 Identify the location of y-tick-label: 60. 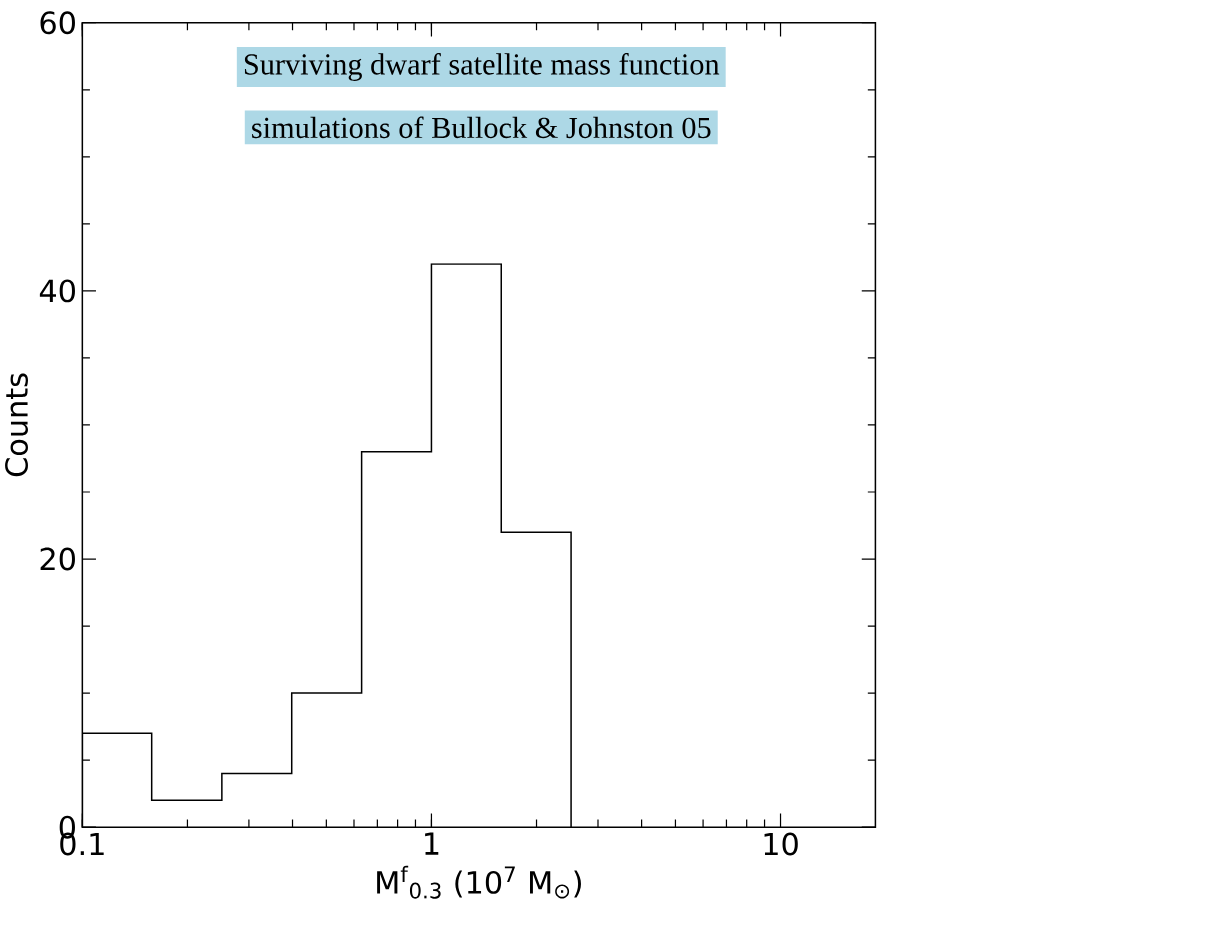
(57, 23).